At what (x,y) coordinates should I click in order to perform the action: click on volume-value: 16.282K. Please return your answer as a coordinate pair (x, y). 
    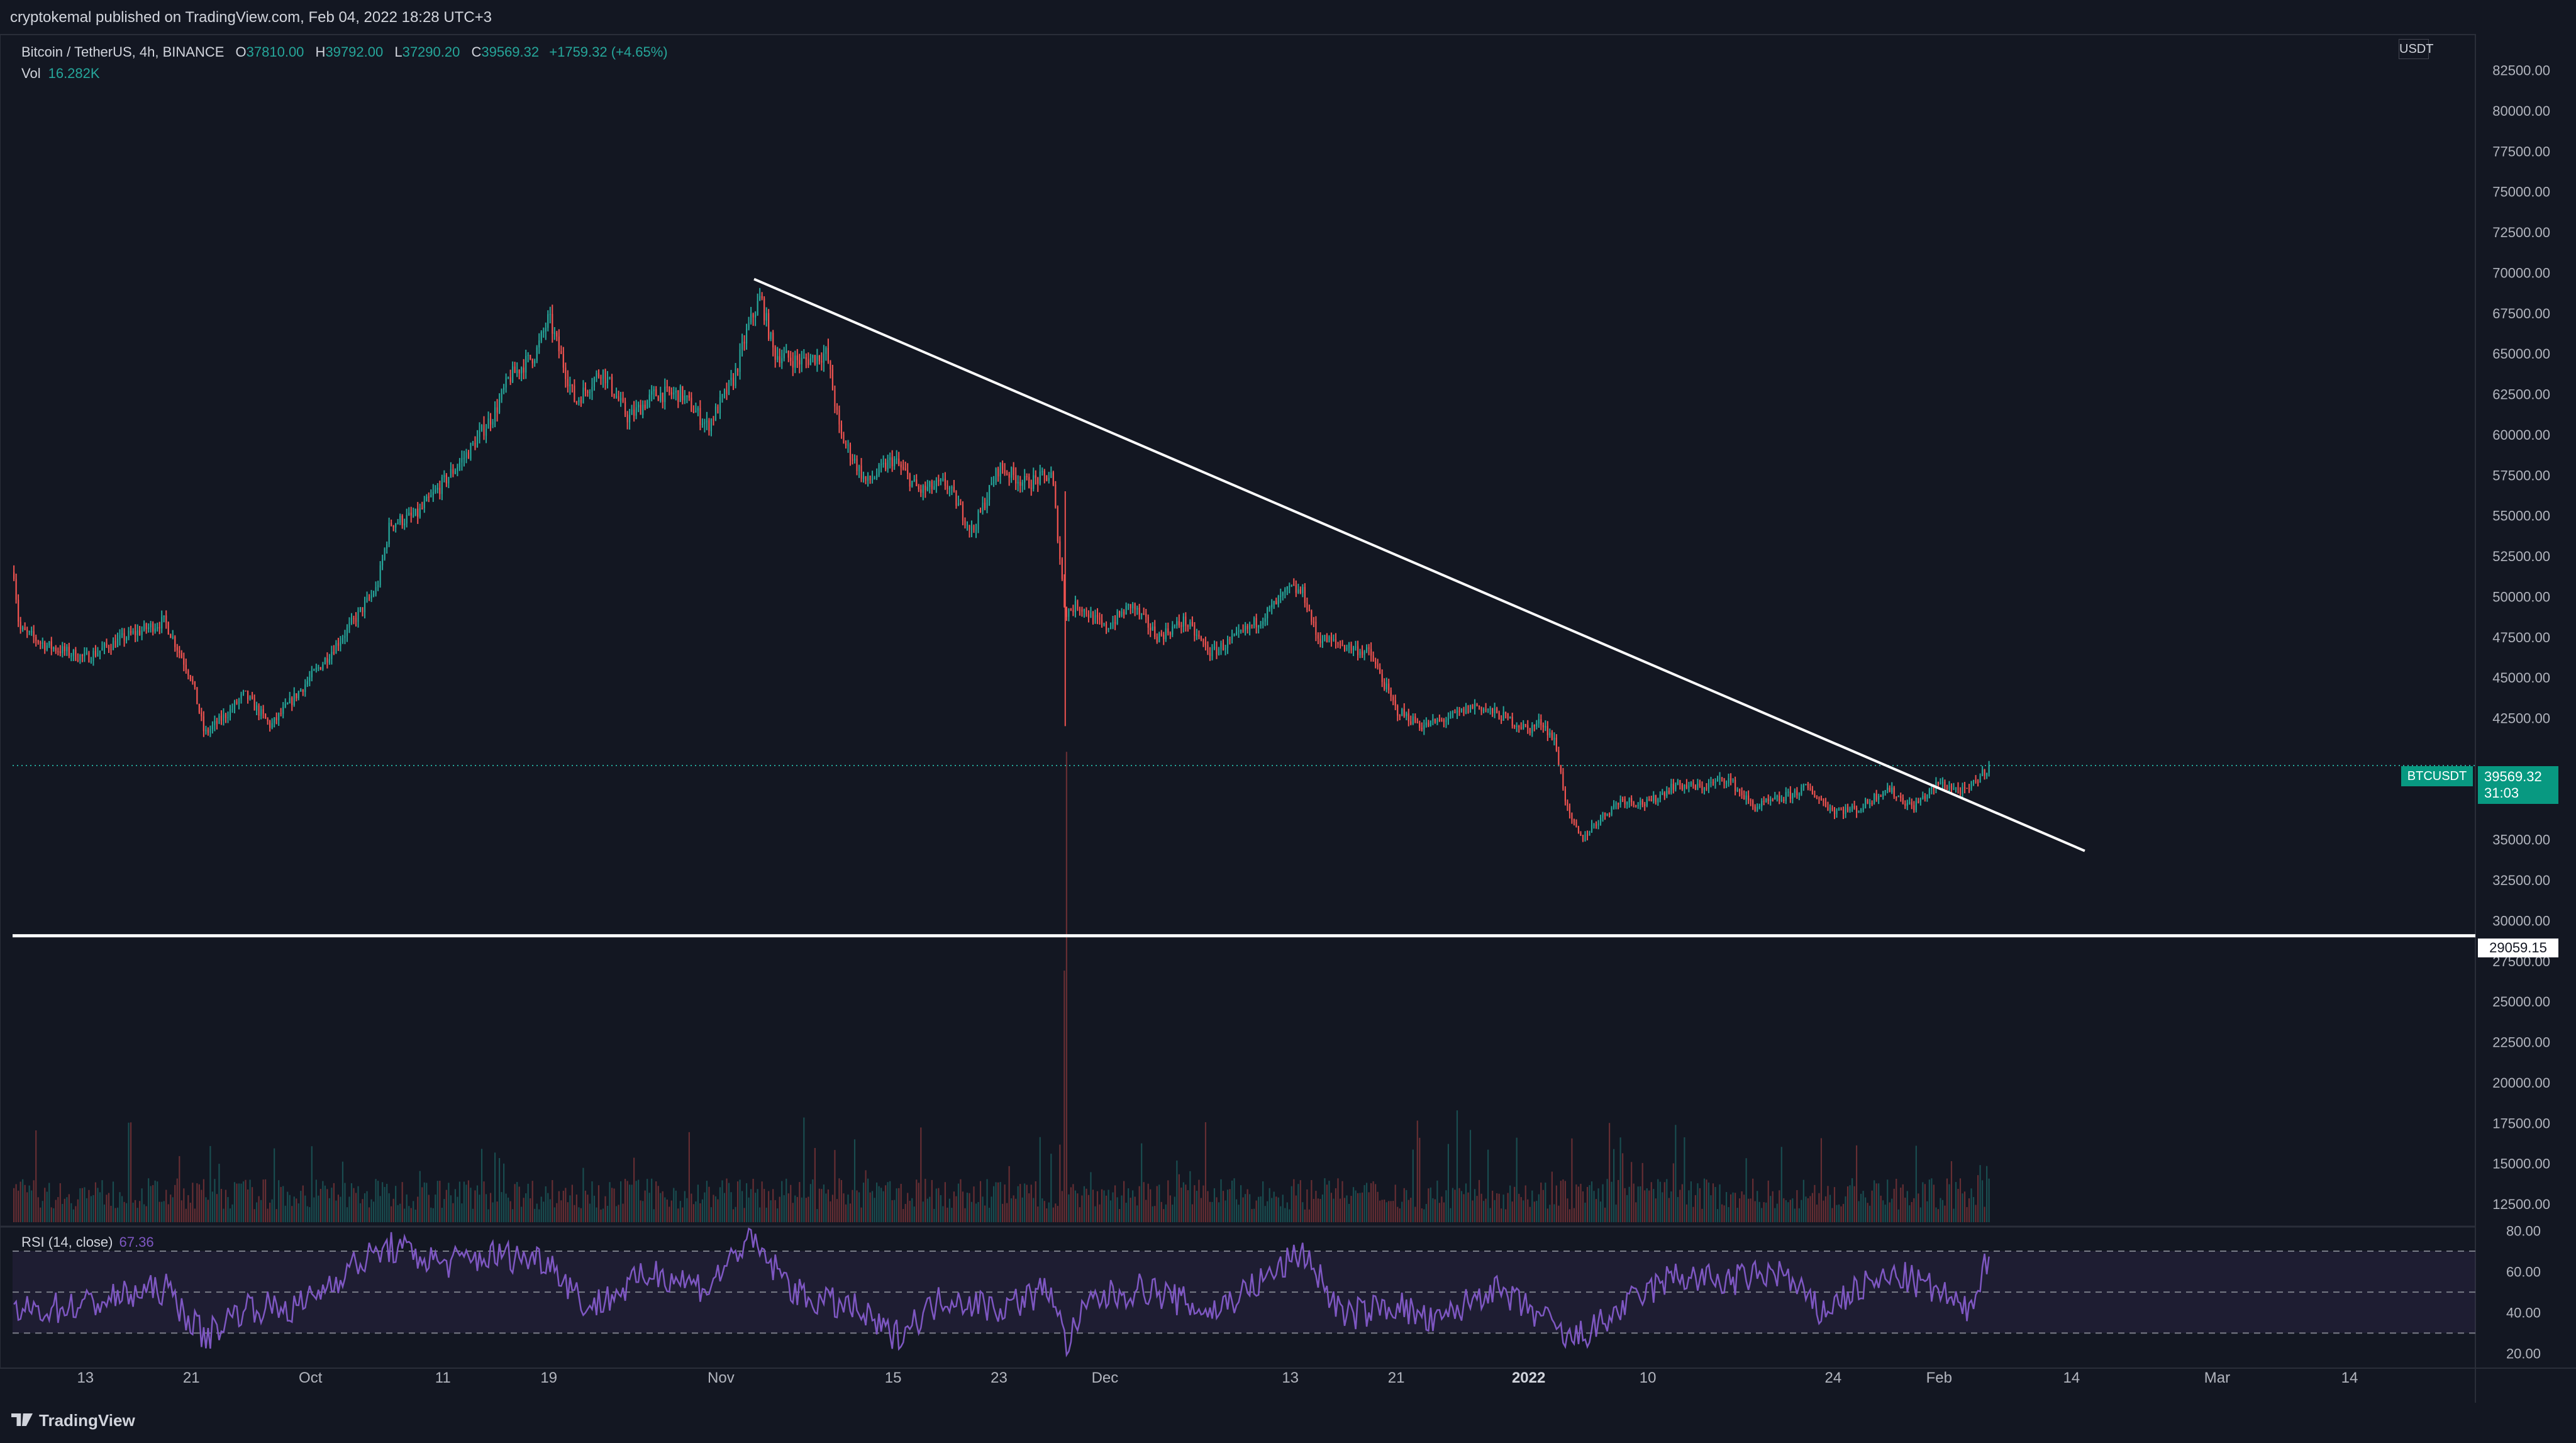
    Looking at the image, I should click on (74, 73).